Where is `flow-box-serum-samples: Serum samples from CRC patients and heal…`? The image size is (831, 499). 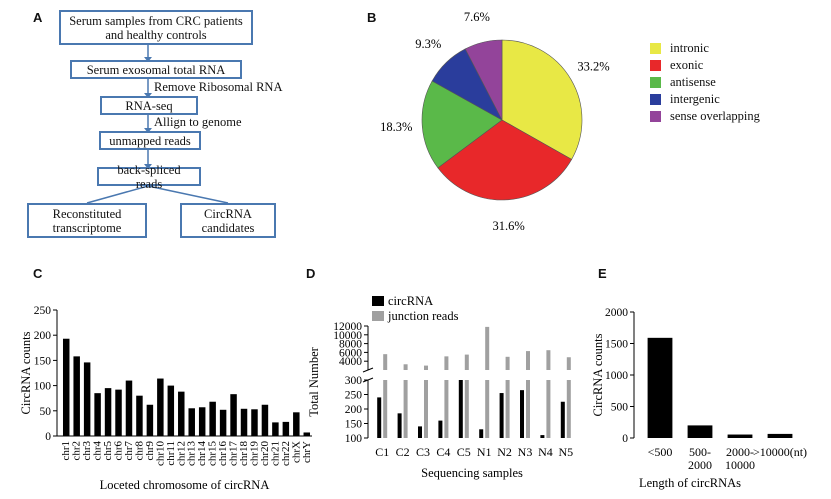 flow-box-serum-samples: Serum samples from CRC patients and heal… is located at coordinates (156, 27).